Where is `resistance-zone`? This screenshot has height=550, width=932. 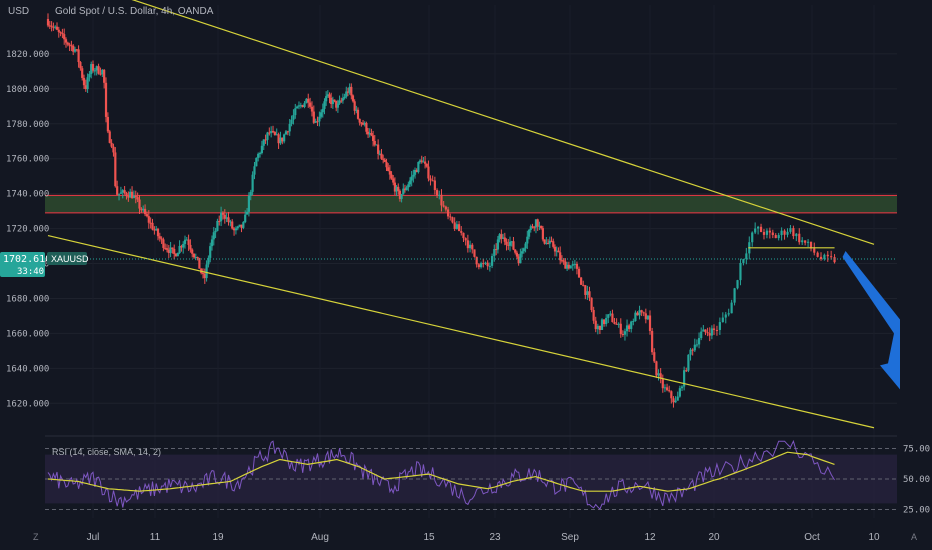 resistance-zone is located at coordinates (471, 204).